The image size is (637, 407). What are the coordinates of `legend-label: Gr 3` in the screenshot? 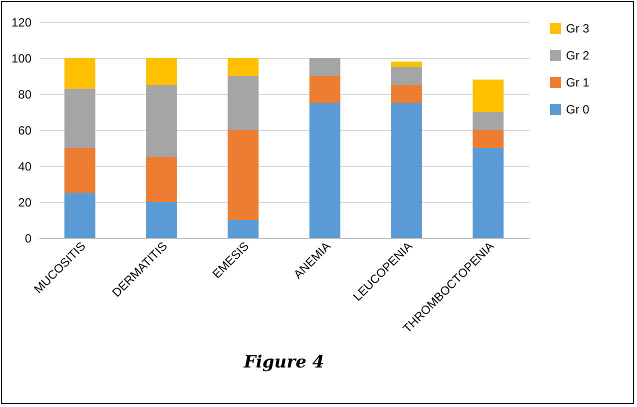 It's located at (578, 29).